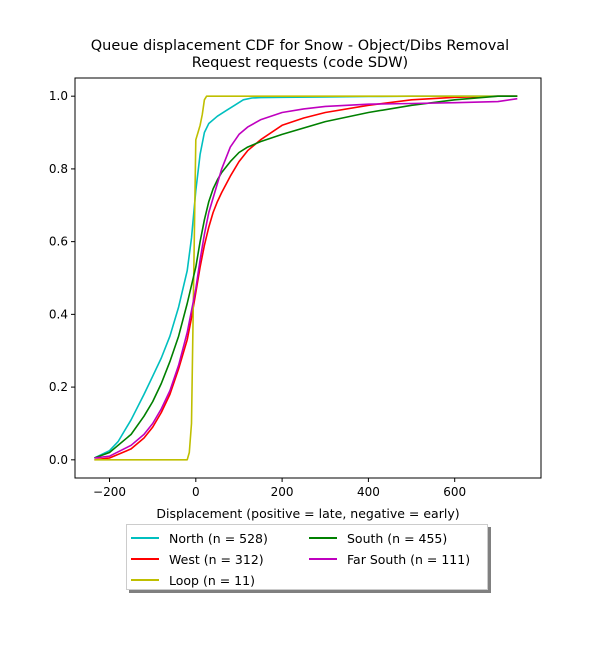 The width and height of the screenshot is (600, 650). What do you see at coordinates (58, 460) in the screenshot?
I see `y-tick-label: 0.0` at bounding box center [58, 460].